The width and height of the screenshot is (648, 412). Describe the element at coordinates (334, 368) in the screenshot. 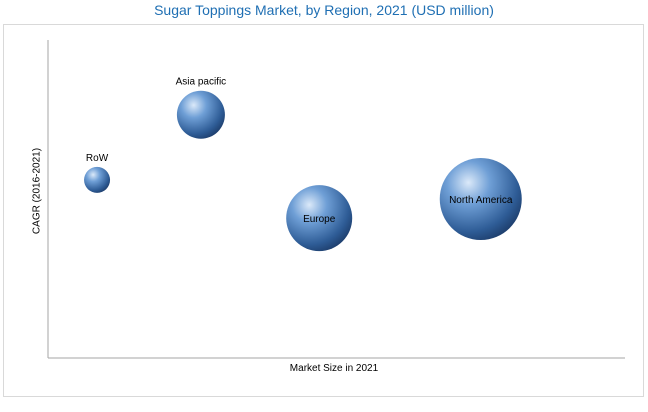

I see `x-axis-label: Market Size in 2021` at that location.